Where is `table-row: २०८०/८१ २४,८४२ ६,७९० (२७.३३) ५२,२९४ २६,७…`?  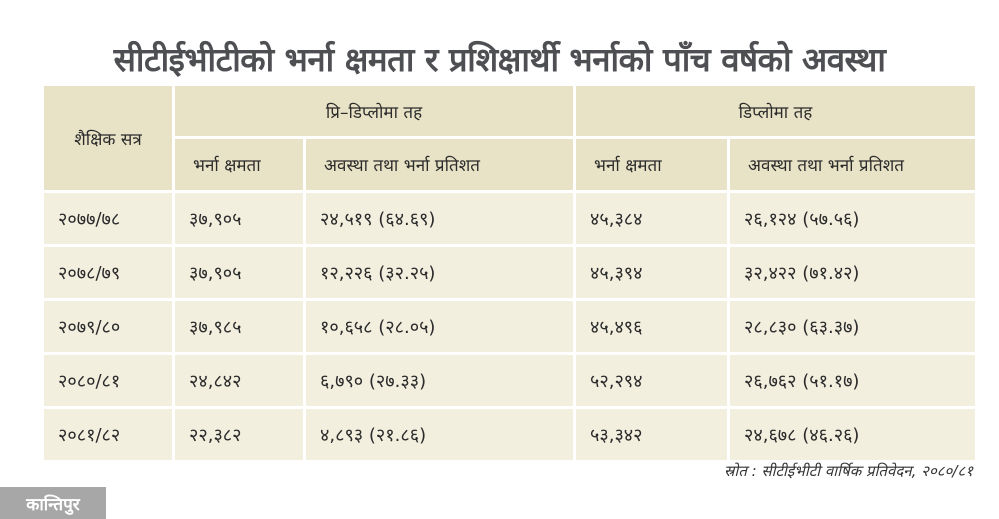
table-row: २०८०/८१ २४,८४२ ६,७९० (२७.३३) ५२,२९४ २६,७… is located at coordinates (509, 380).